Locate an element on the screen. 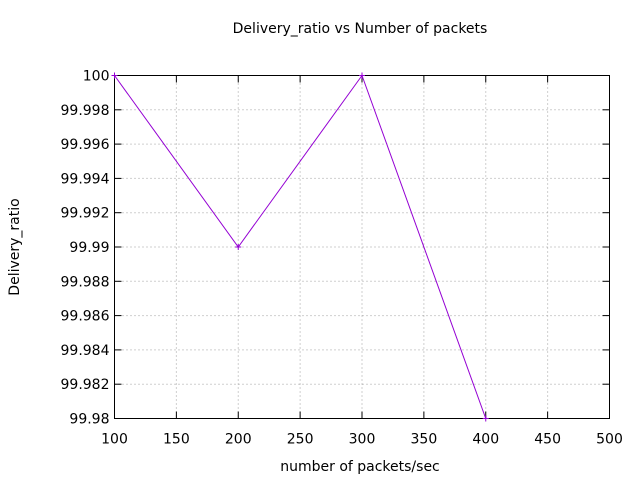 The image size is (640, 480). y-tick-label: 99.992 is located at coordinates (85, 214).